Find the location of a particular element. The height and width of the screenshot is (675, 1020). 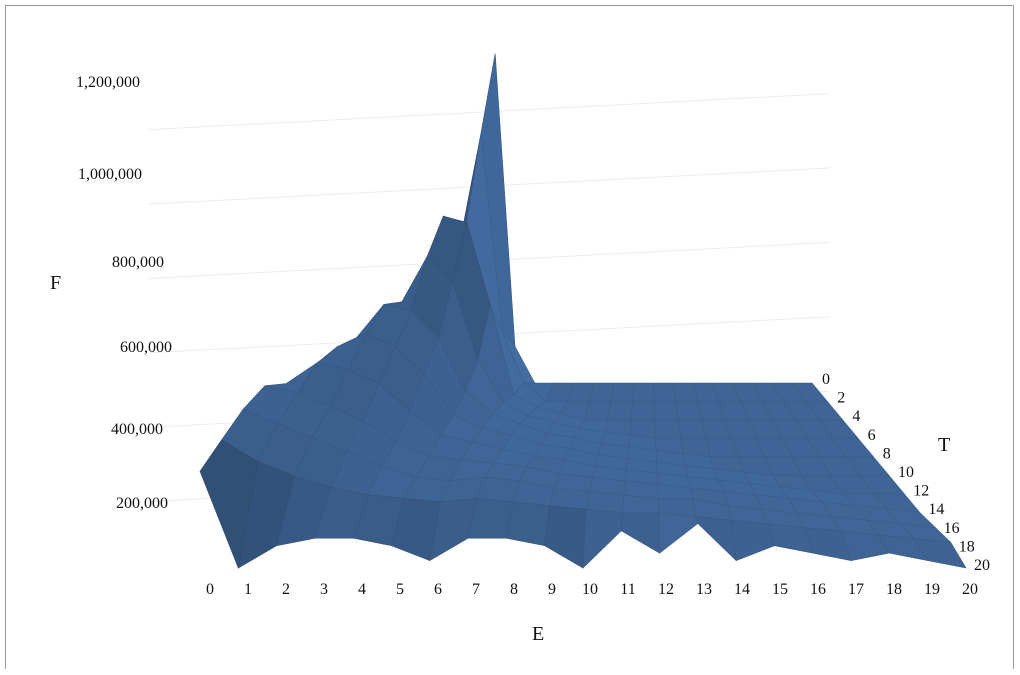

z-tick-label: 14 is located at coordinates (936, 509).